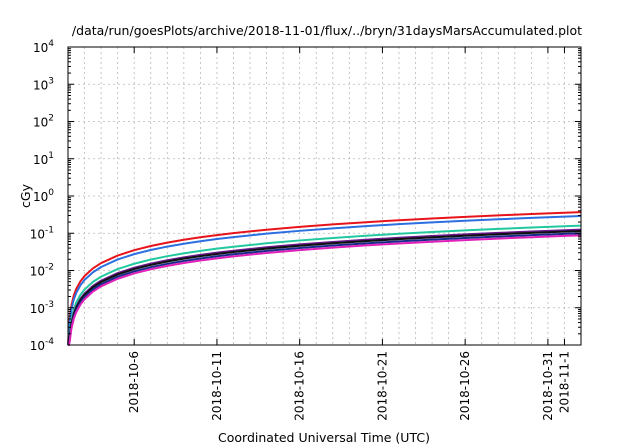 This screenshot has height=448, width=640. Describe the element at coordinates (25, 195) in the screenshot. I see `y-axis-title: cGy` at that location.